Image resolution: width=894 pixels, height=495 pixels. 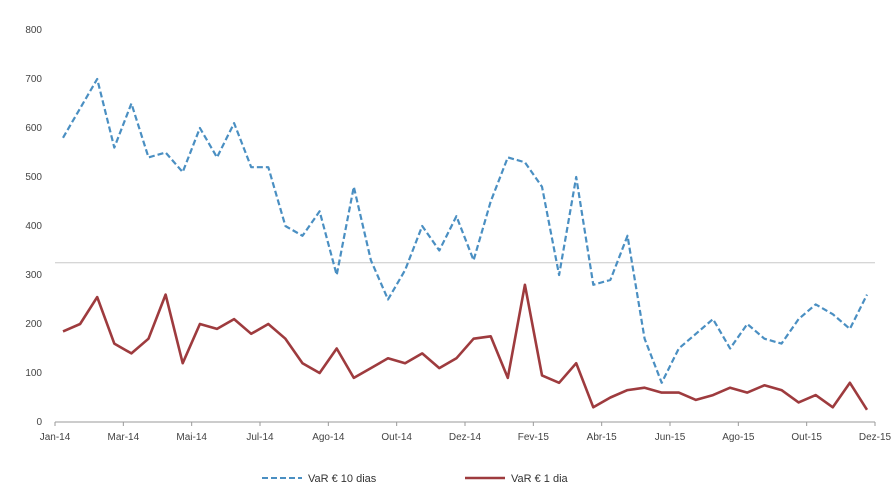 What do you see at coordinates (33, 128) in the screenshot?
I see `y-tick-label: 600` at bounding box center [33, 128].